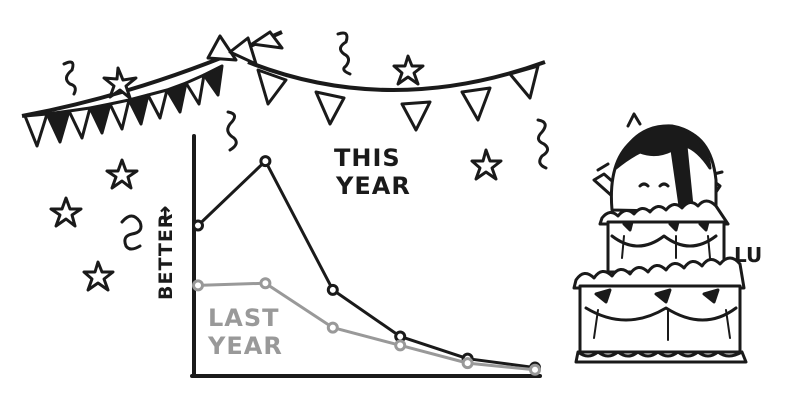 The width and height of the screenshot is (800, 400). I want to click on series-label-this-year: THIS YEAR, so click(372, 172).